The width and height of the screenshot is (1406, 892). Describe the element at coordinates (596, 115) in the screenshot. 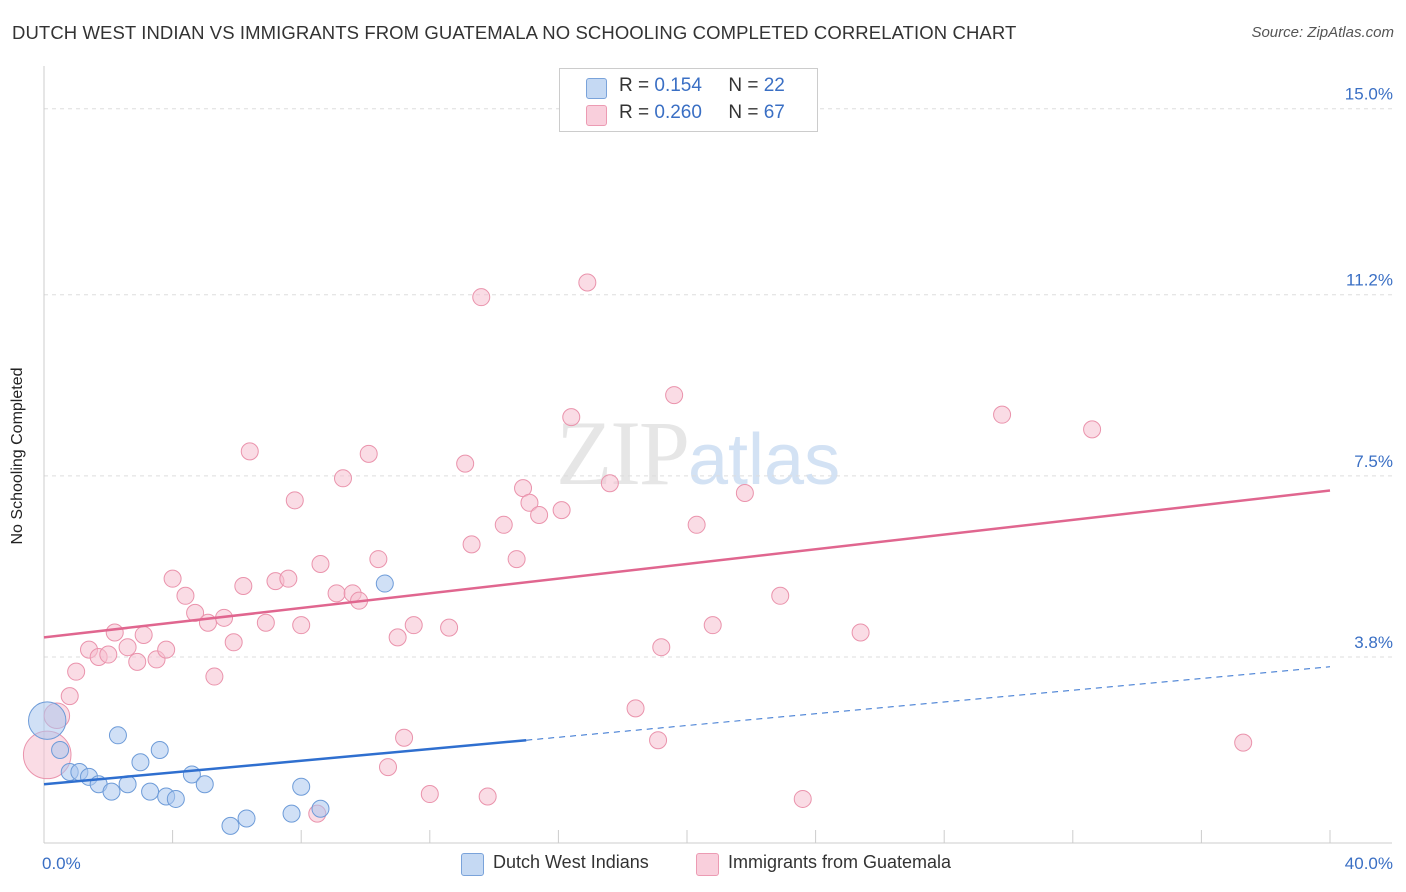

I see `legend-swatch-pink` at that location.